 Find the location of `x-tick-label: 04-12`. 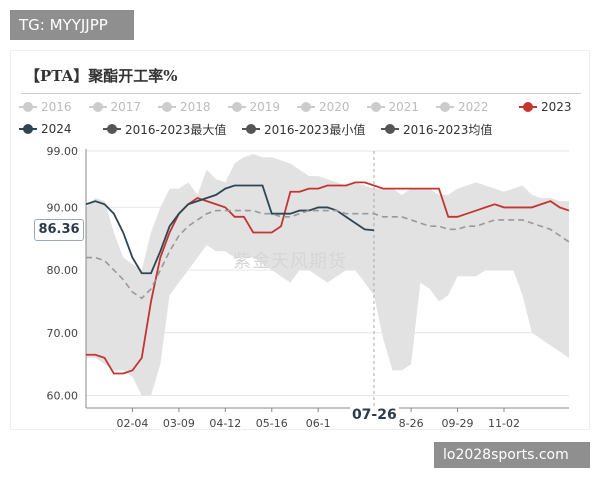

x-tick-label: 04-12 is located at coordinates (225, 423).